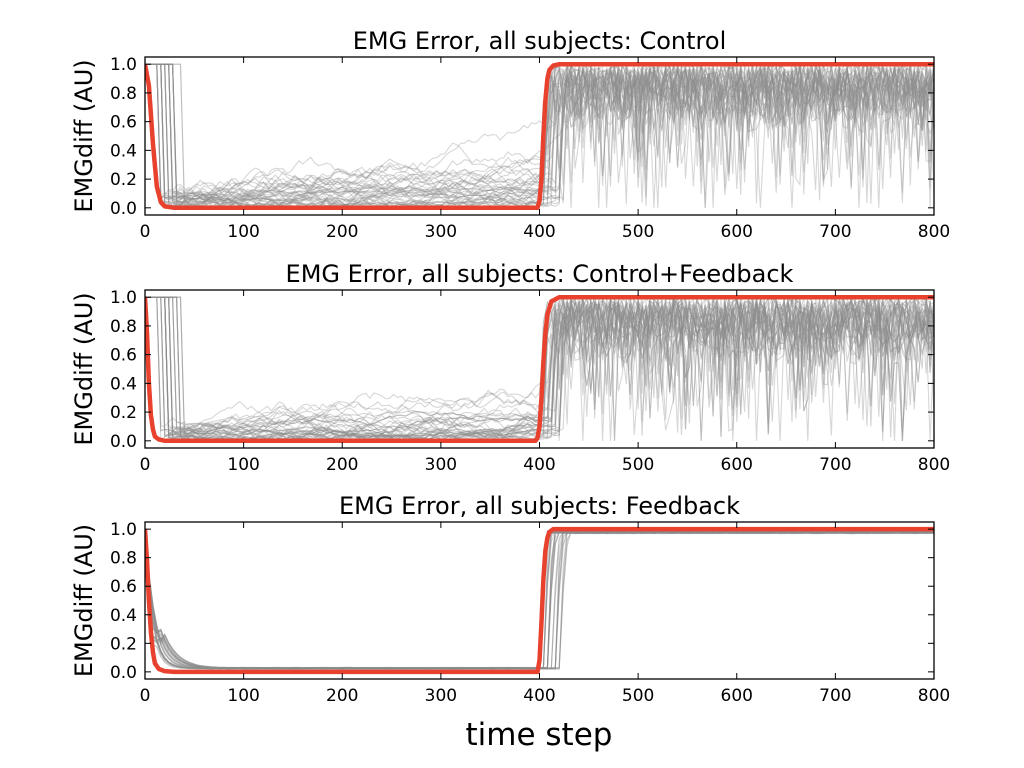 Image resolution: width=1024 pixels, height=768 pixels. What do you see at coordinates (539, 506) in the screenshot?
I see `panel-title: EMG Error, all subjects: Feedback` at bounding box center [539, 506].